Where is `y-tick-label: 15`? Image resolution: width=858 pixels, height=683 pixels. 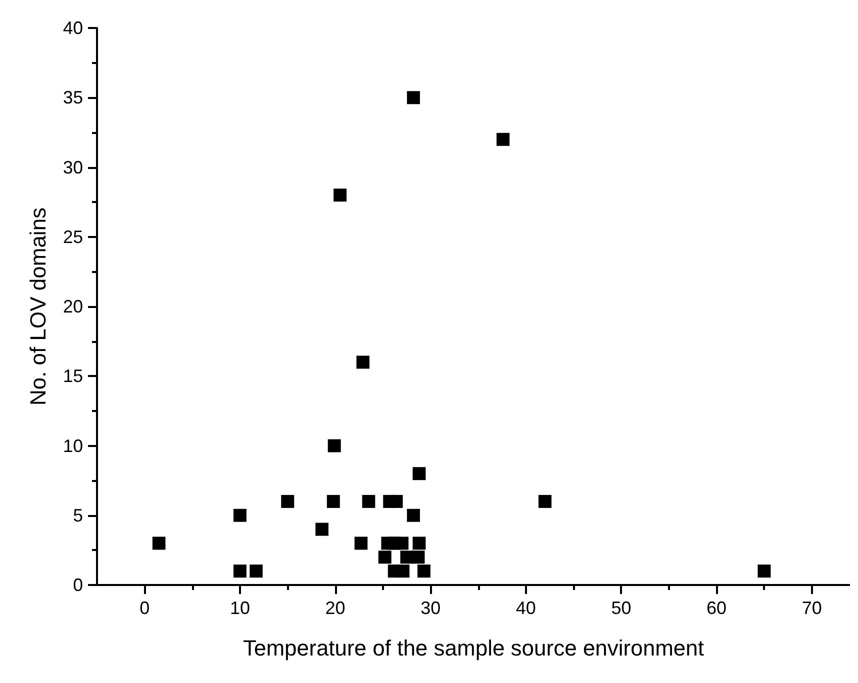 y-tick-label: 15 is located at coordinates (72, 376).